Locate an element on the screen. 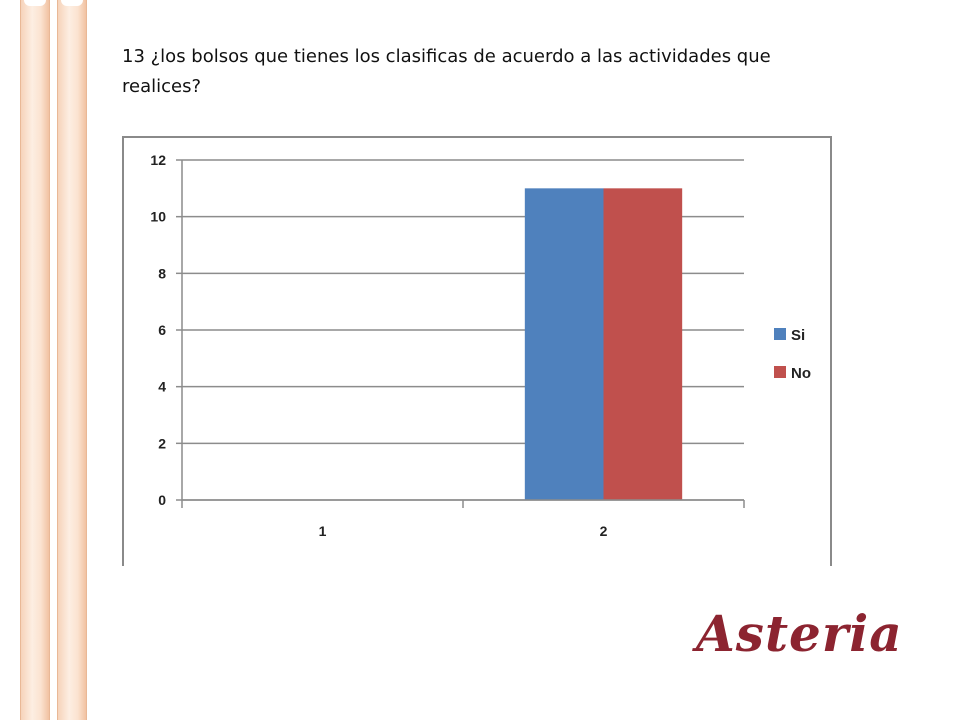 This screenshot has height=720, width=960. y-tick-label: 8 is located at coordinates (162, 273).